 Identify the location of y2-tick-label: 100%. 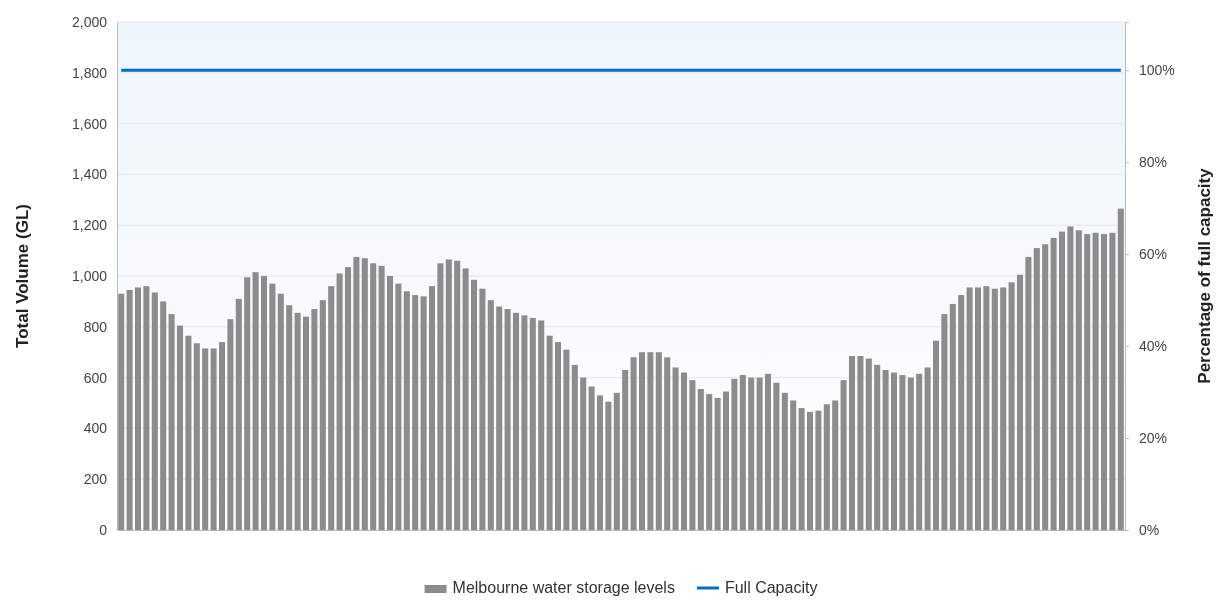
(1157, 70).